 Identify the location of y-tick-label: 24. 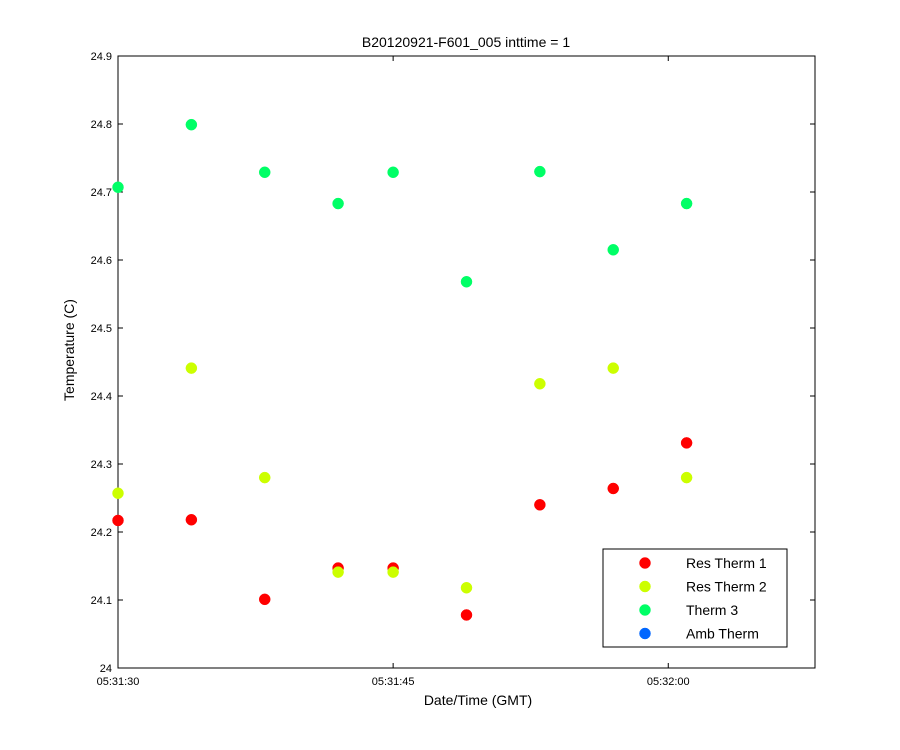
(106, 669).